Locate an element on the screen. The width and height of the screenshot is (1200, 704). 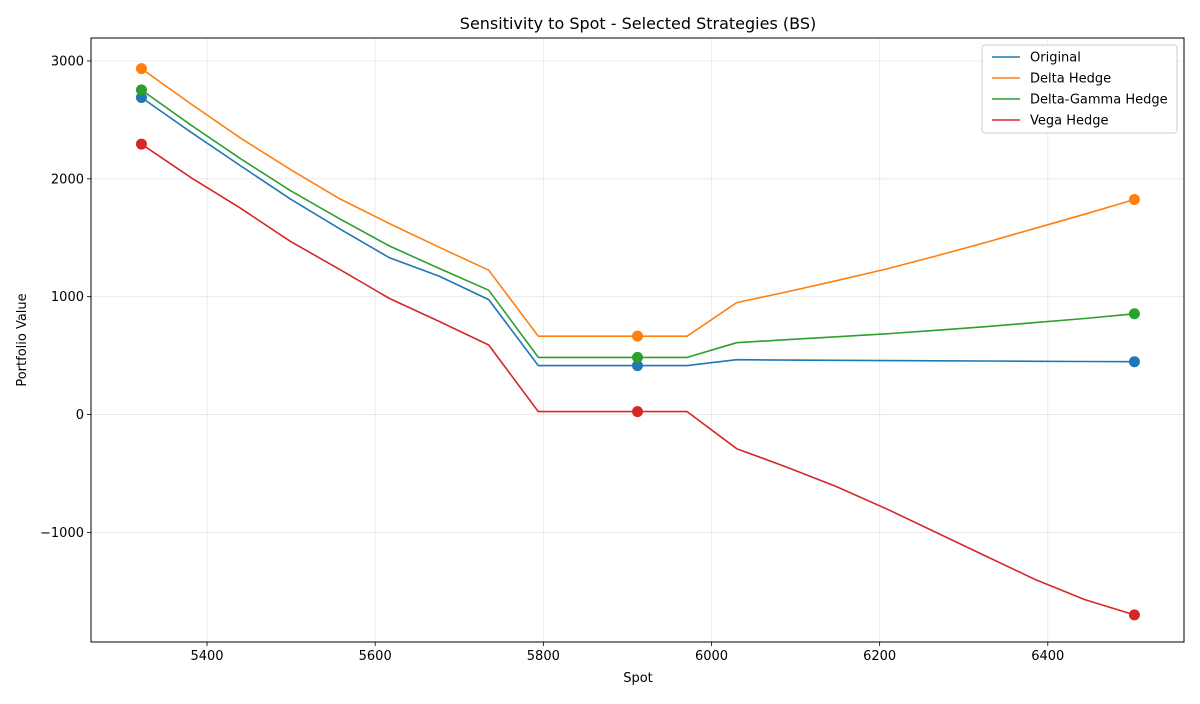
legend-label: Original is located at coordinates (1055, 58).